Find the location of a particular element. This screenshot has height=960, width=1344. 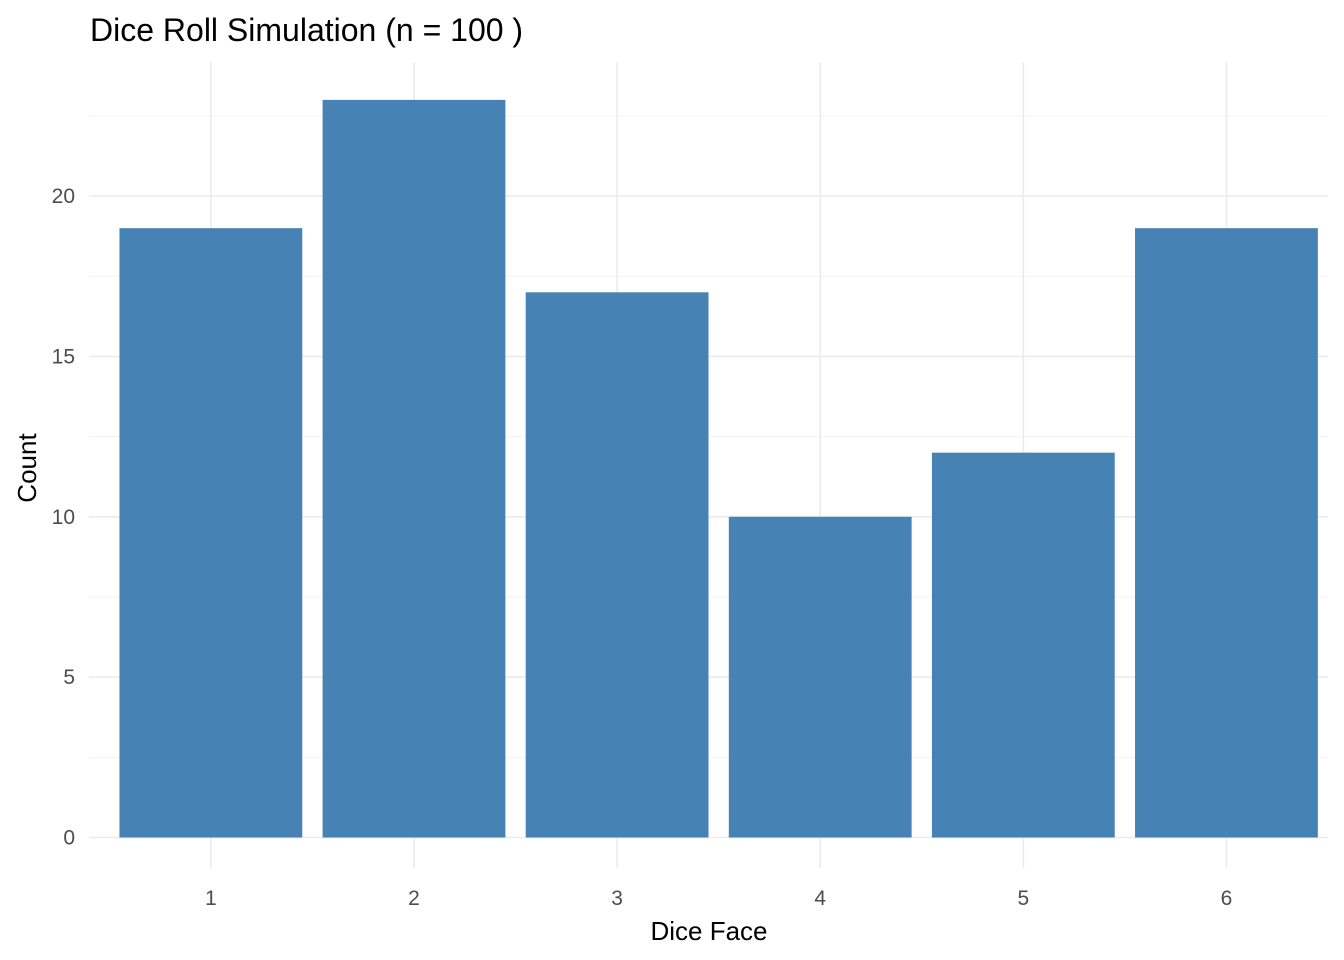

x-tick-label: 3 is located at coordinates (617, 898).